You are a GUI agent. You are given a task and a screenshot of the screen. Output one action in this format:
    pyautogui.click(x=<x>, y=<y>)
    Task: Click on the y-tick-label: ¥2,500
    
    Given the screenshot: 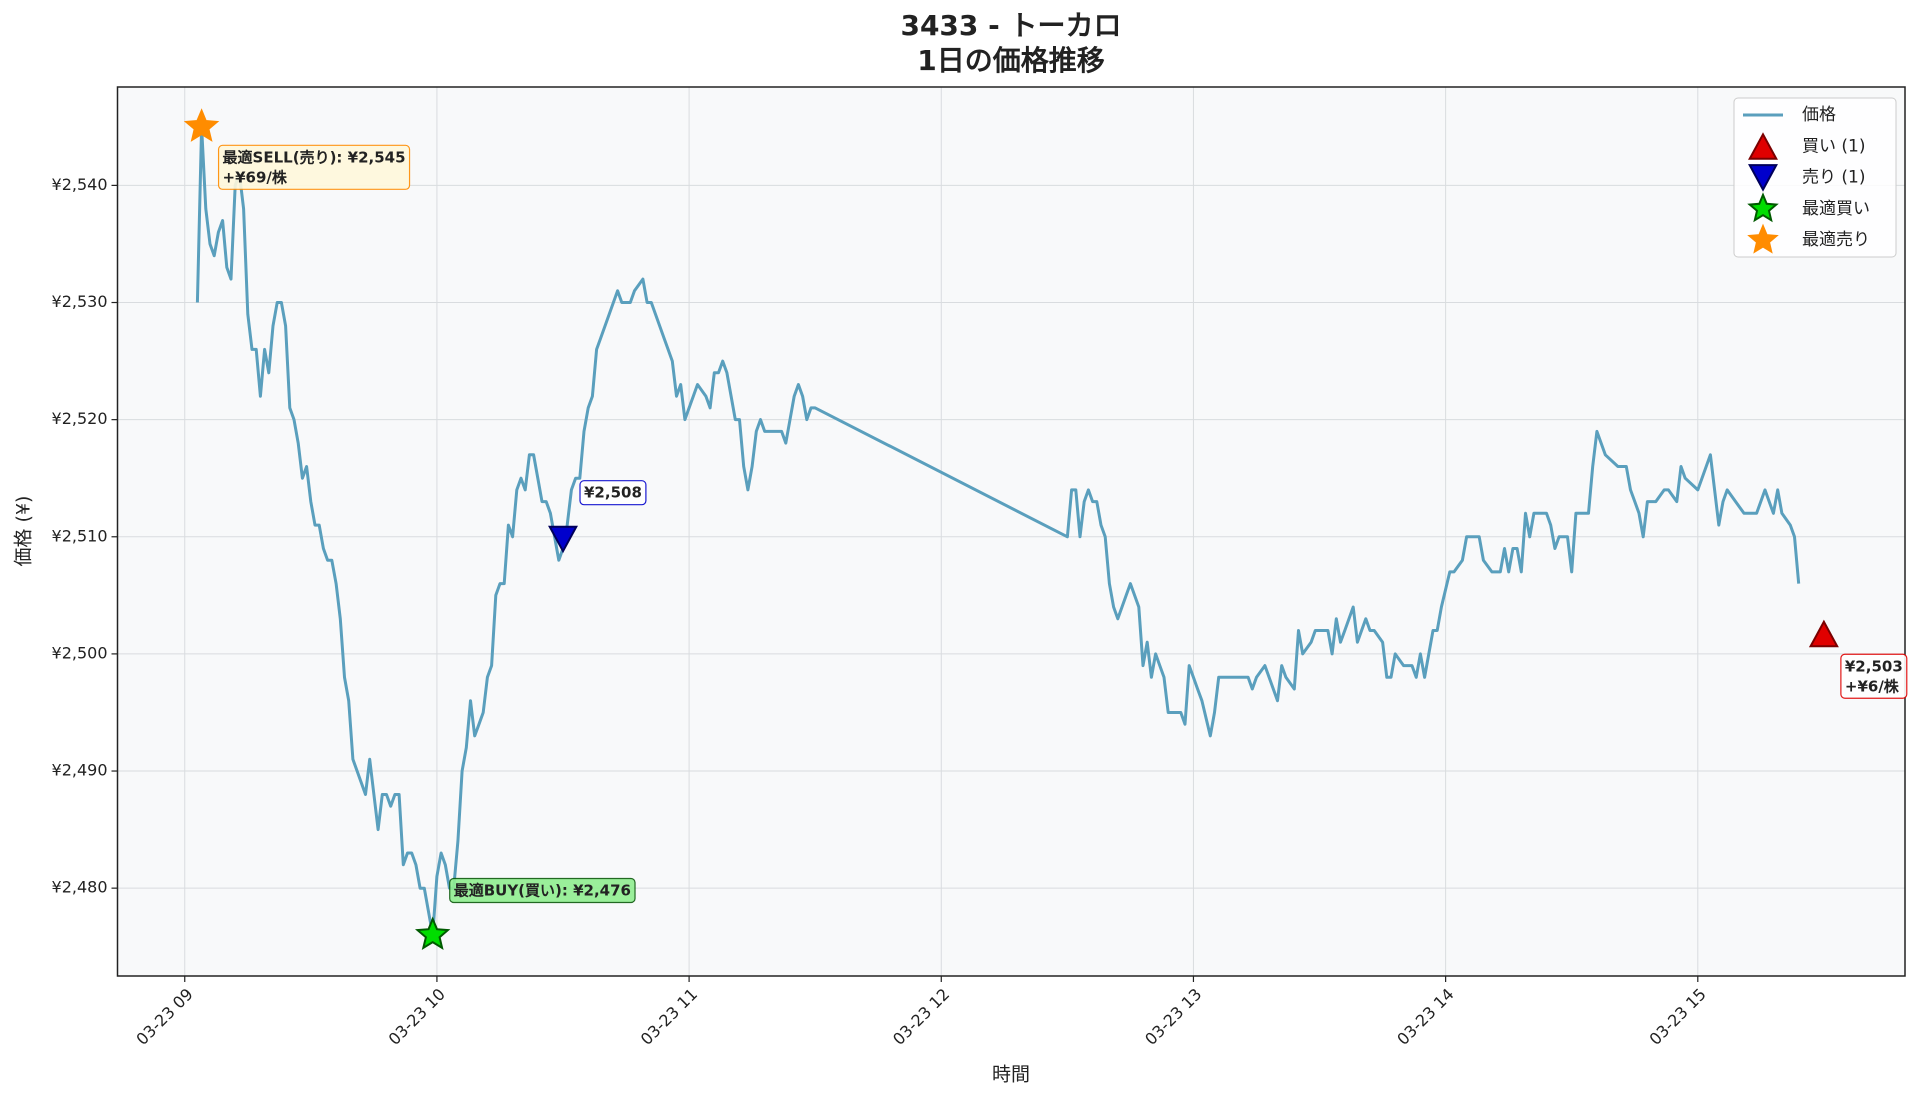 What is the action you would take?
    pyautogui.click(x=80, y=652)
    